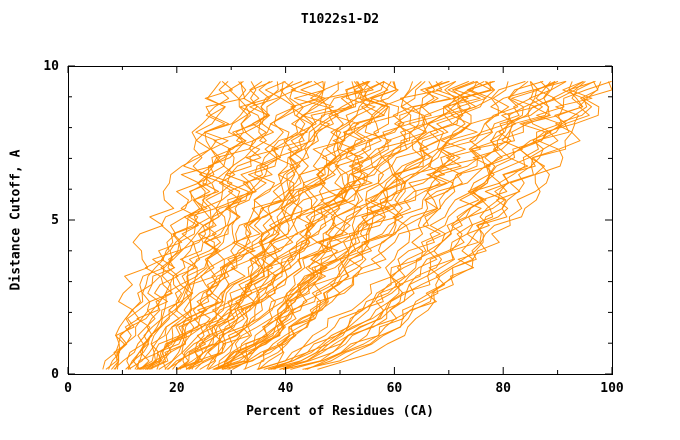 The width and height of the screenshot is (680, 440). Describe the element at coordinates (340, 411) in the screenshot. I see `x-axis-title: Percent of Residues (CA)` at that location.